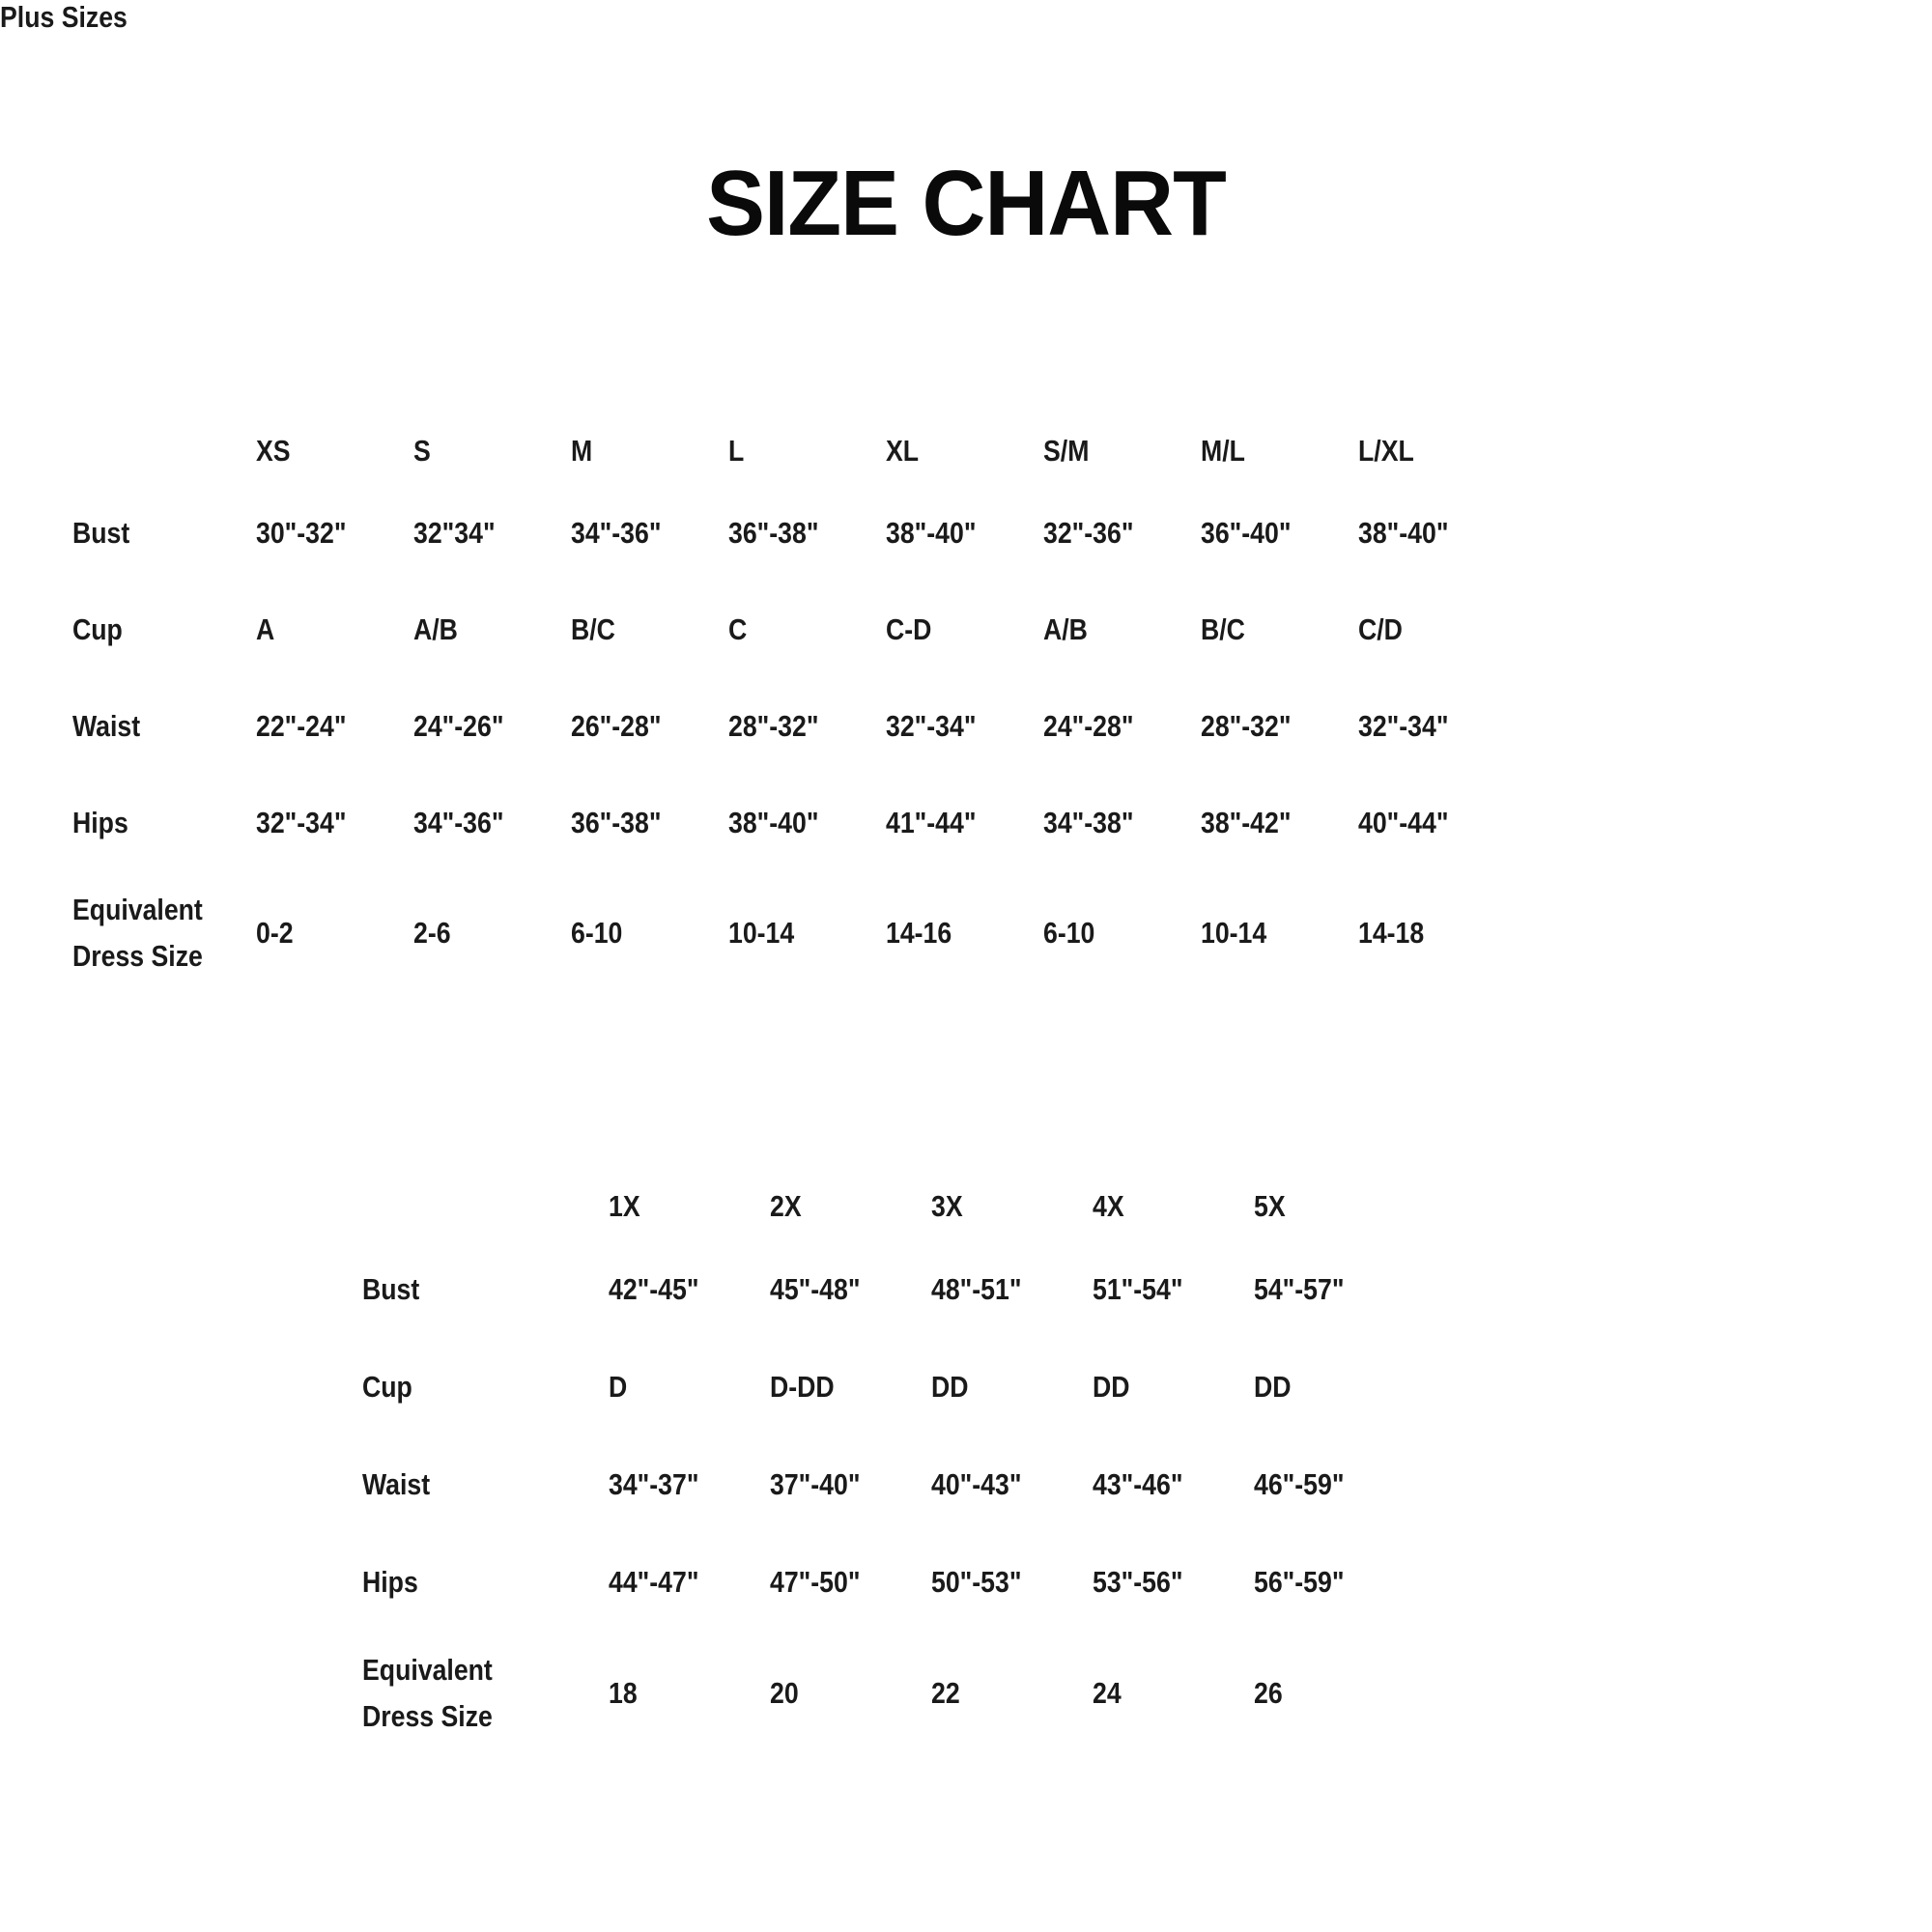 This screenshot has height=1932, width=1932. What do you see at coordinates (624, 1205) in the screenshot?
I see `column-header-1x: 1X` at bounding box center [624, 1205].